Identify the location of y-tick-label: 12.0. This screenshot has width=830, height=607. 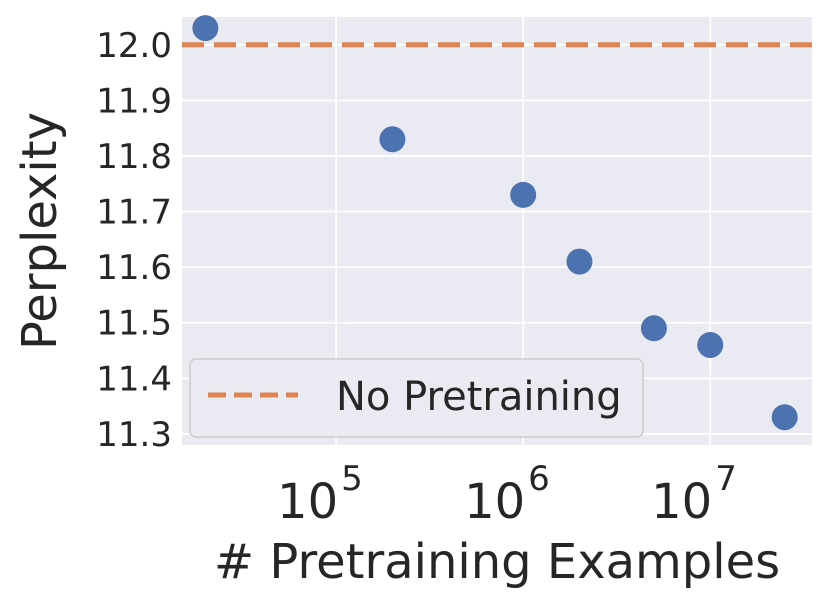
(134, 46).